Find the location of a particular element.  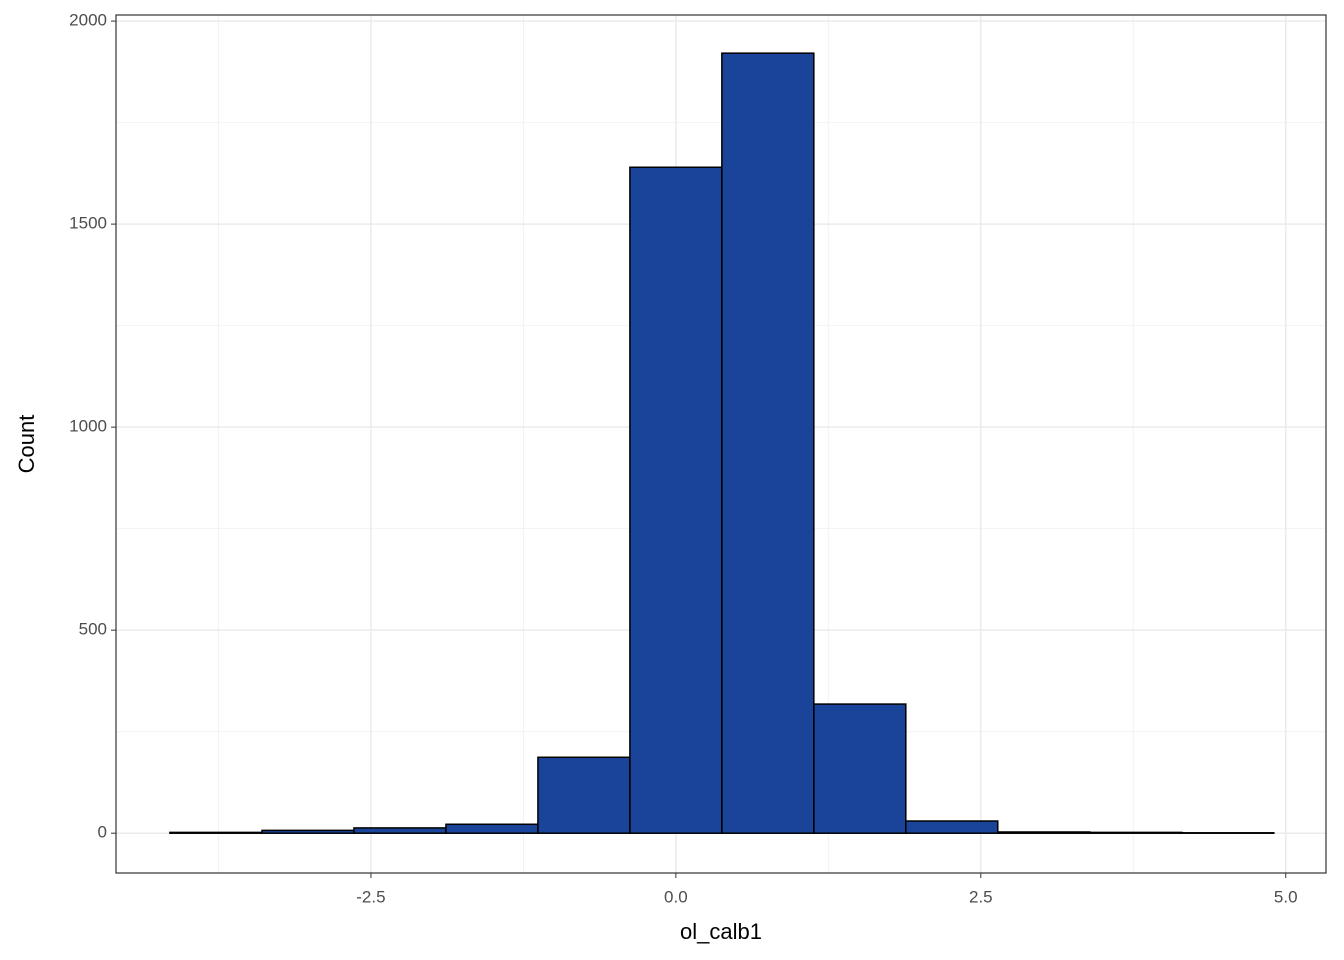

x-tick-label: 2.5 is located at coordinates (981, 896).